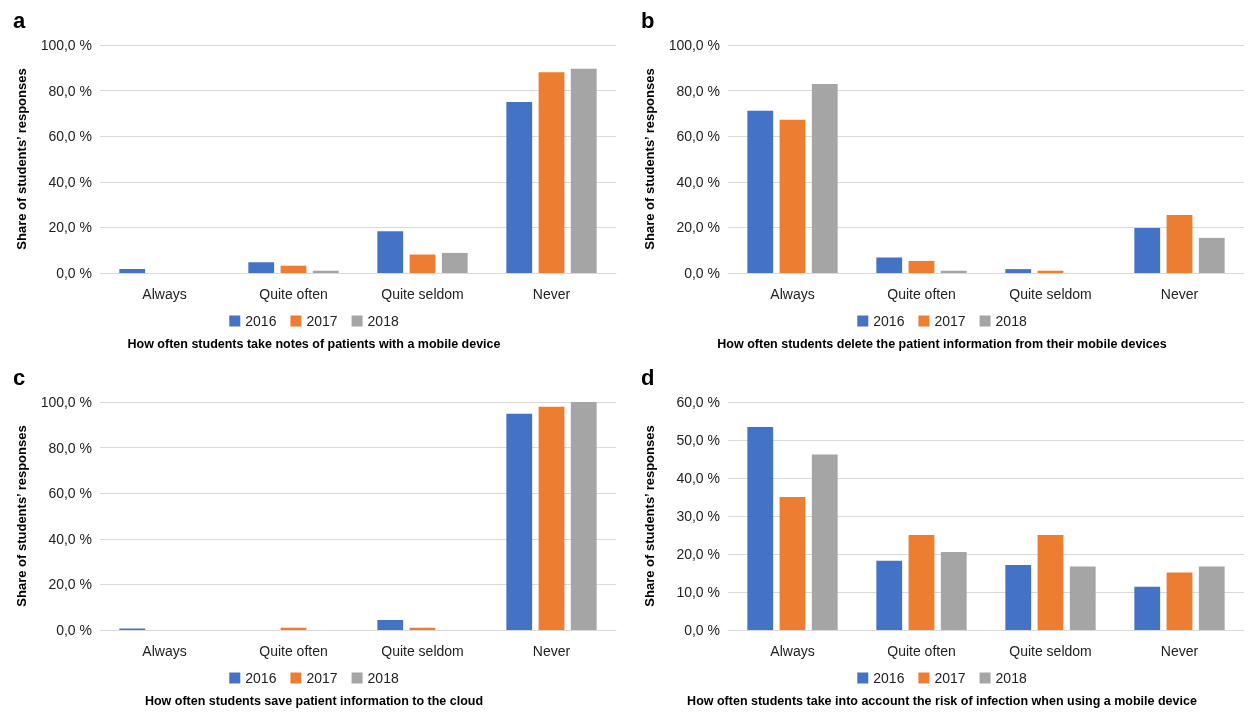  Describe the element at coordinates (698, 440) in the screenshot. I see `y-tick-label: 50,0 %` at that location.